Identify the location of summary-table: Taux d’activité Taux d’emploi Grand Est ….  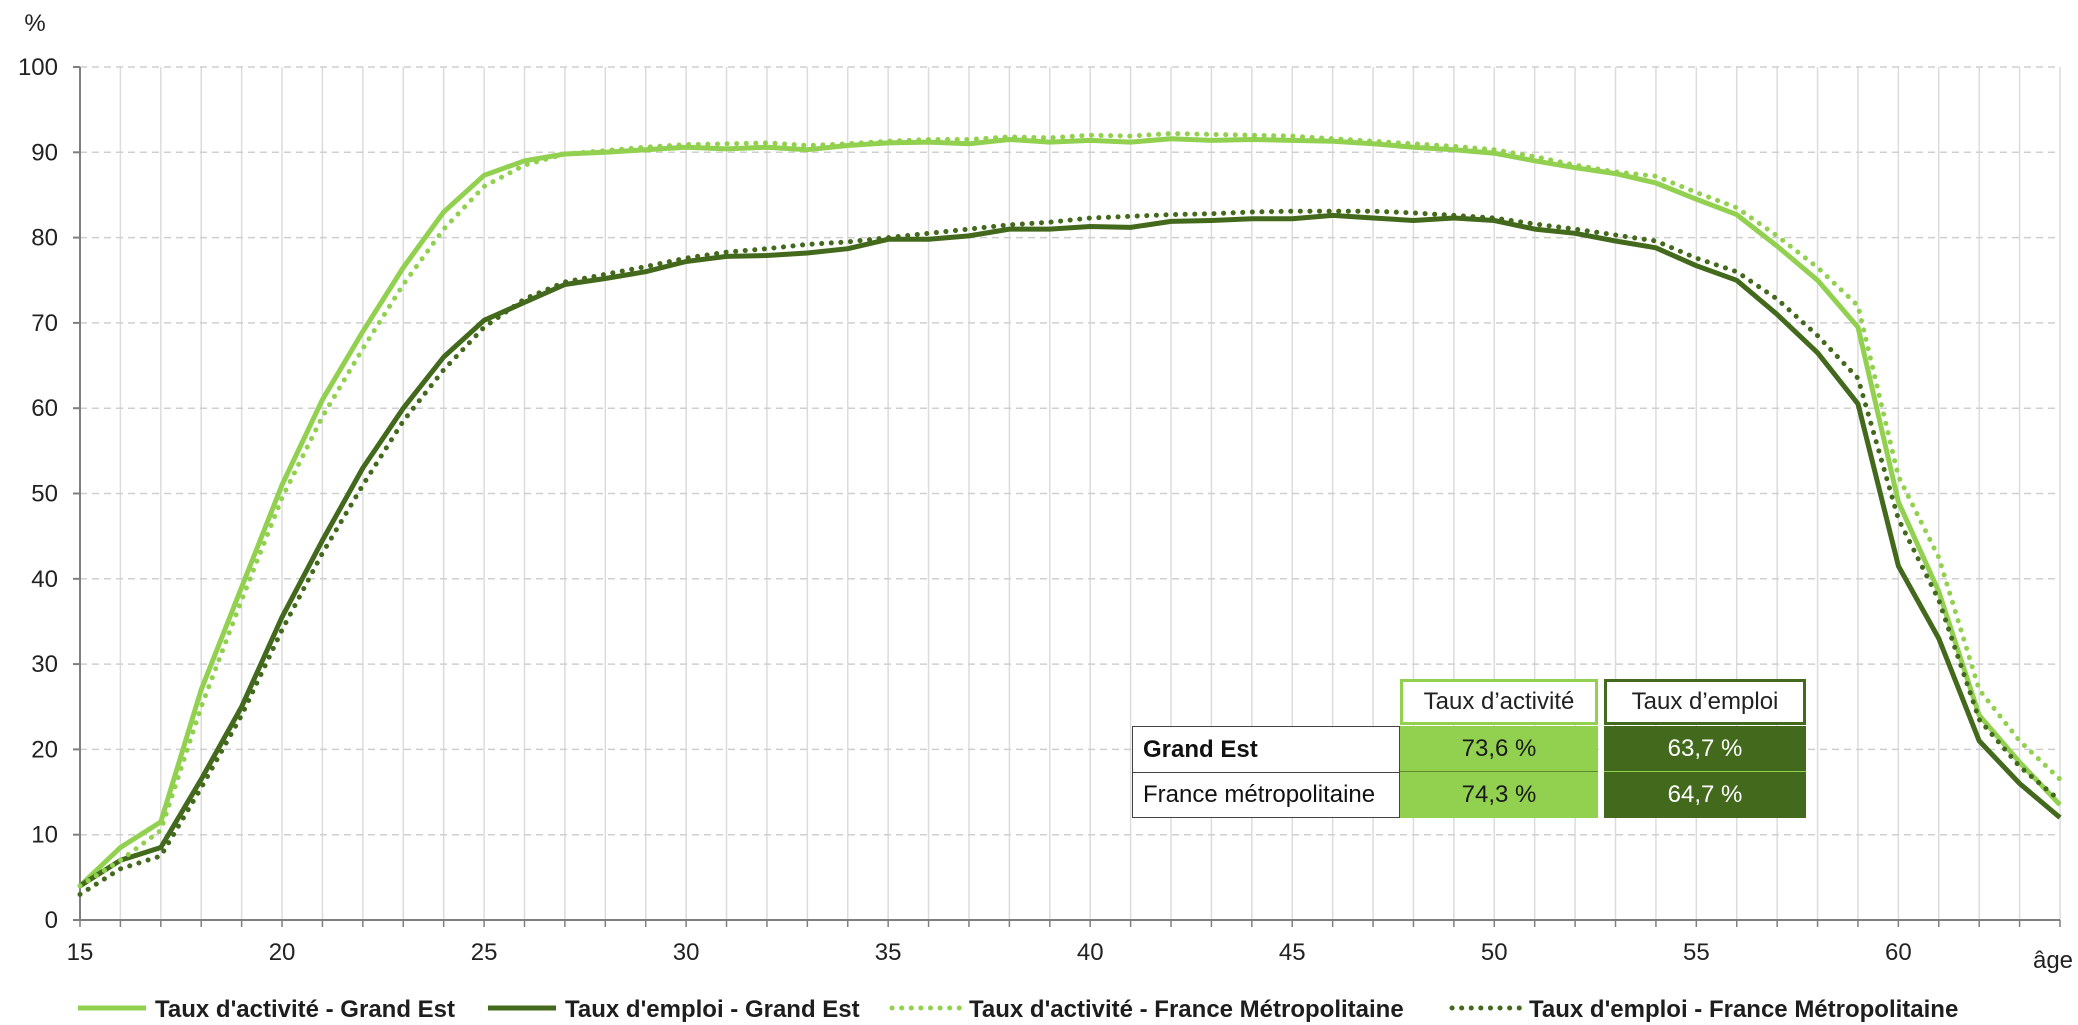
(1470, 749).